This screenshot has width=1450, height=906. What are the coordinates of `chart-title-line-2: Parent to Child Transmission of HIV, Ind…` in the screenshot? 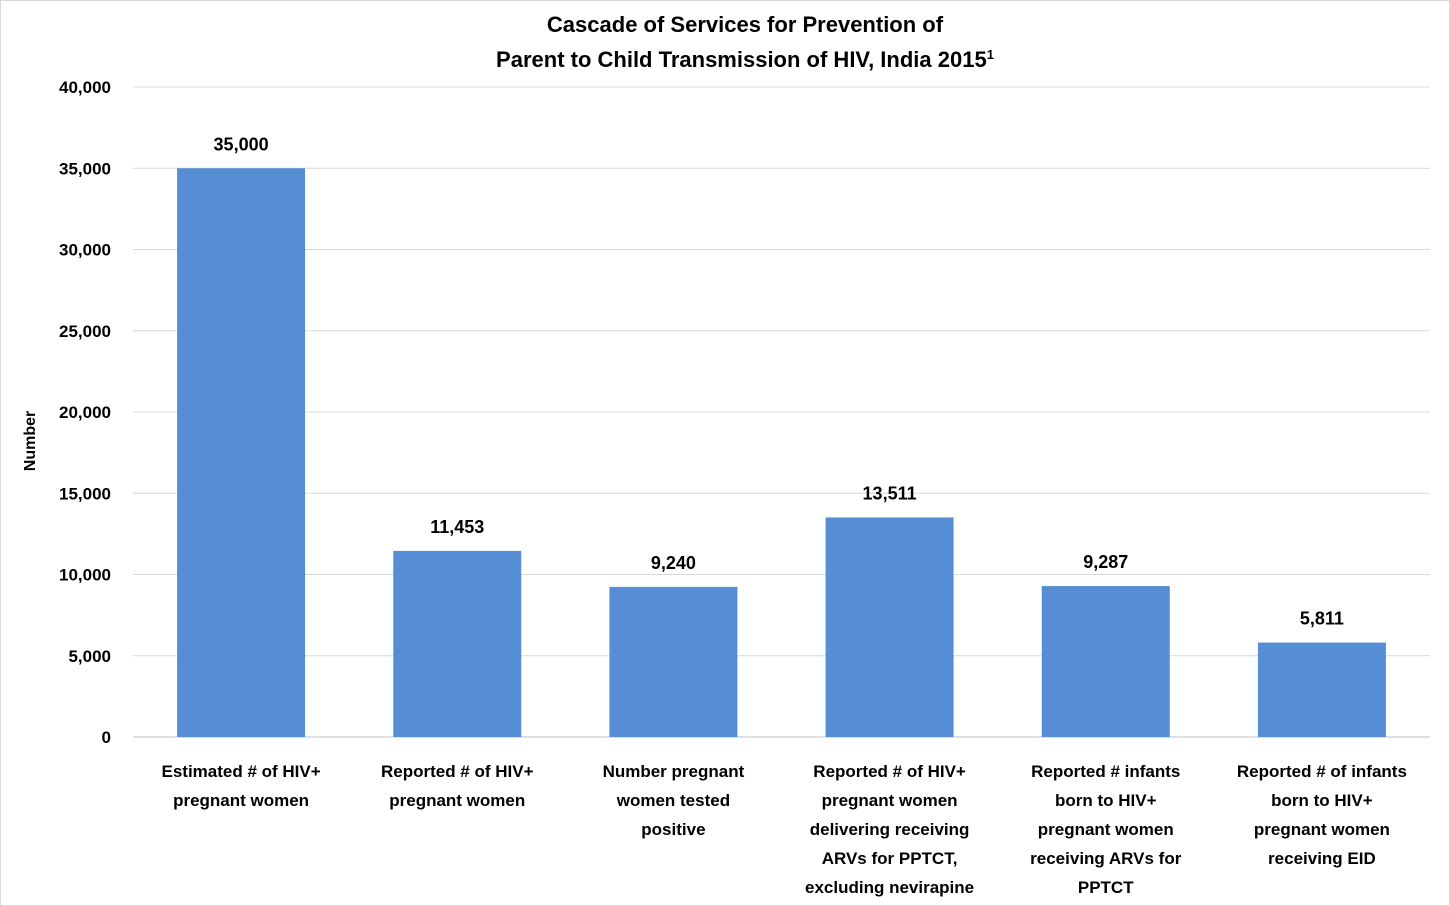 It's located at (745, 59).